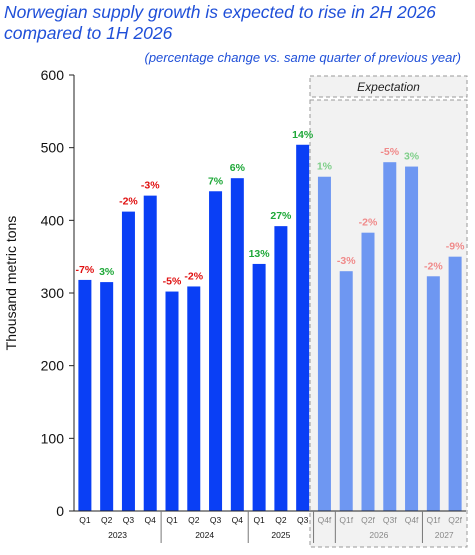  Describe the element at coordinates (303, 135) in the screenshot. I see `change-label: 14%` at that location.